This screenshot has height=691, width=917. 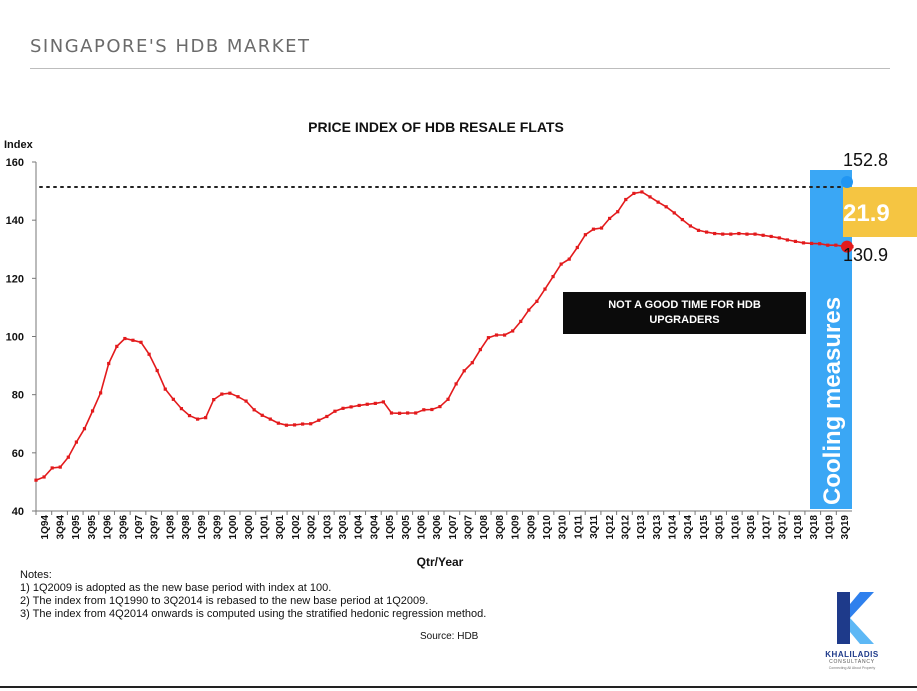 I want to click on x-tick-label: 1Q02, so click(x=296, y=527).